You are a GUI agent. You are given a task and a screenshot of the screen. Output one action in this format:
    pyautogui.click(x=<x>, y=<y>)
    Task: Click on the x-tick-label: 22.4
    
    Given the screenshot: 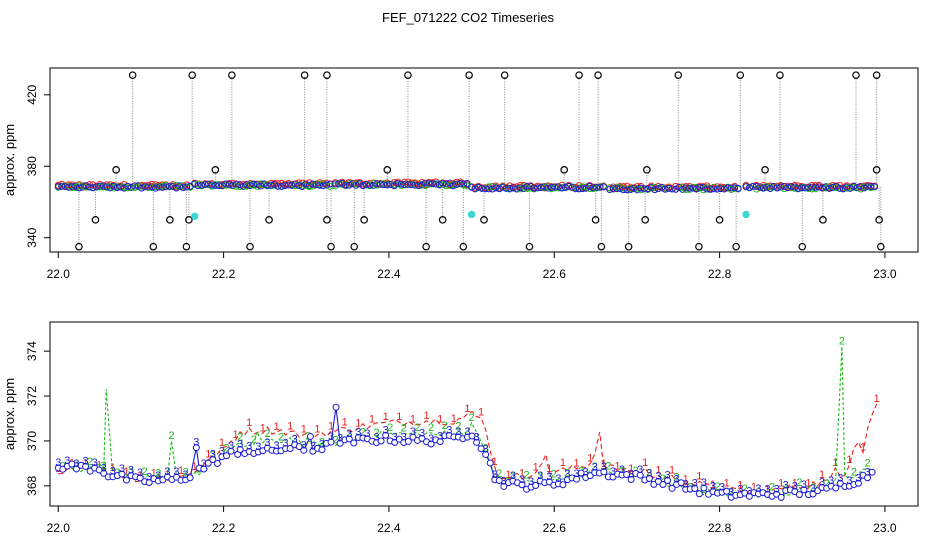 What is the action you would take?
    pyautogui.click(x=389, y=528)
    